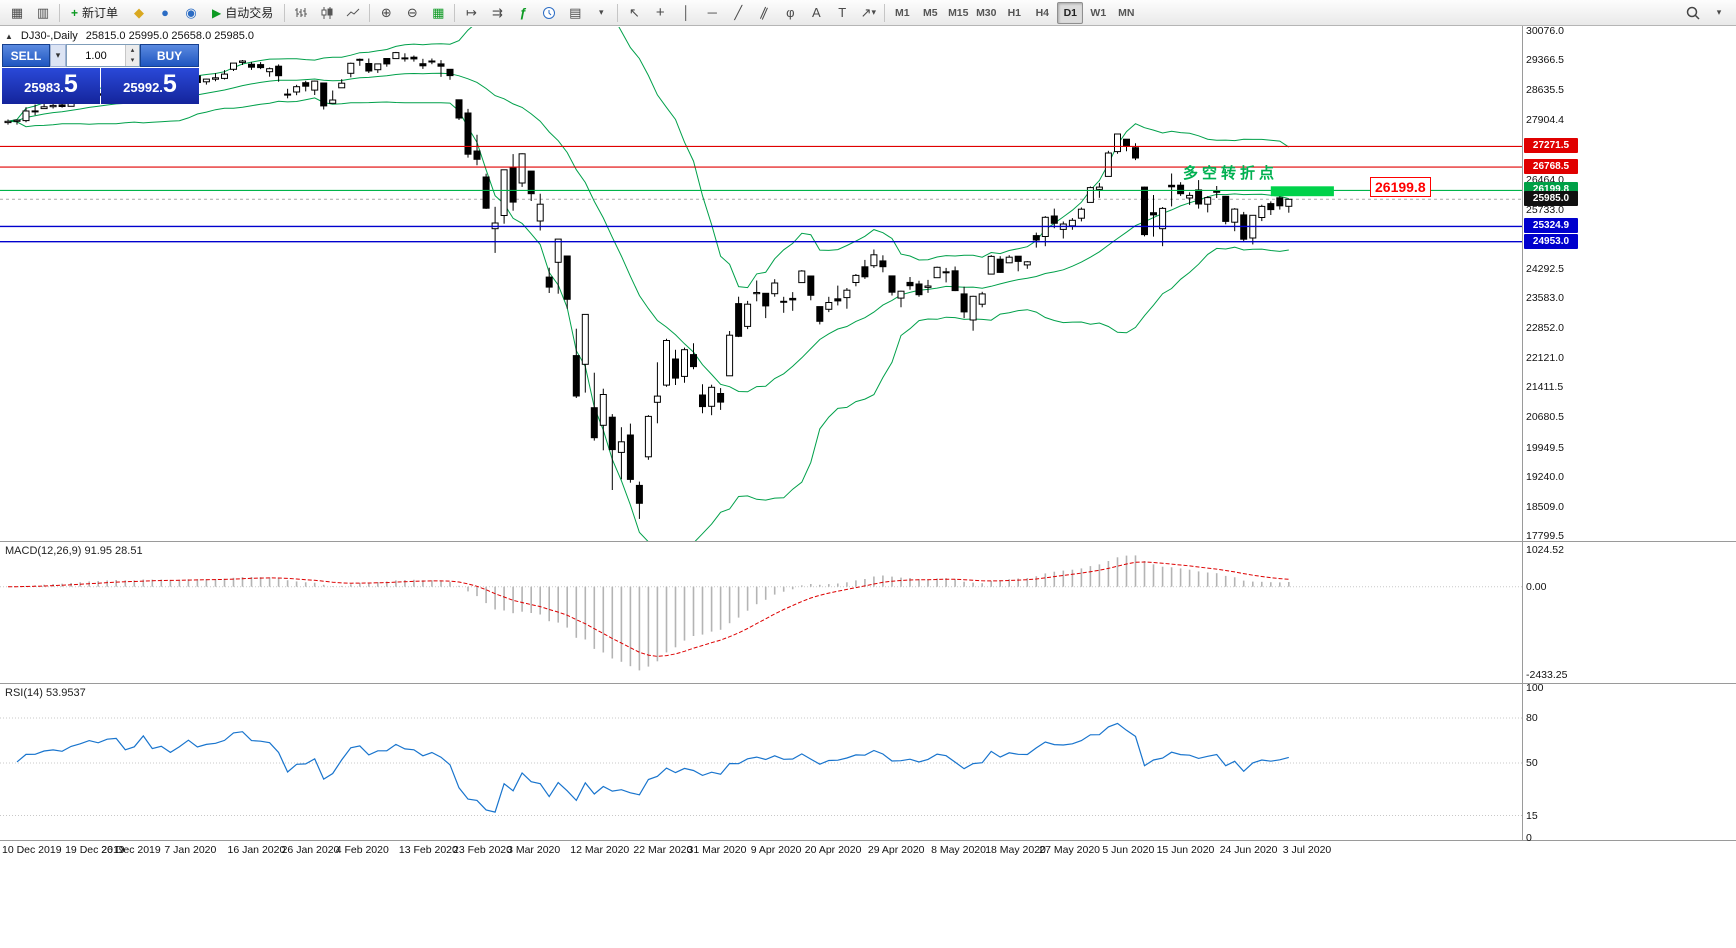 This screenshot has height=948, width=1736. Describe the element at coordinates (1547, 675) in the screenshot. I see `macd-axis-label: -2433.25` at that location.